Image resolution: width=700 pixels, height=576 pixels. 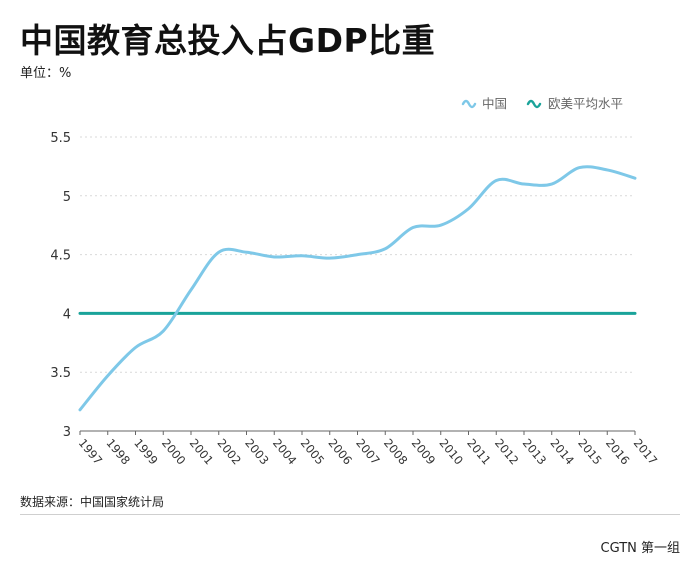 What do you see at coordinates (618, 451) in the screenshot?
I see `x-tick-label: 2016` at bounding box center [618, 451].